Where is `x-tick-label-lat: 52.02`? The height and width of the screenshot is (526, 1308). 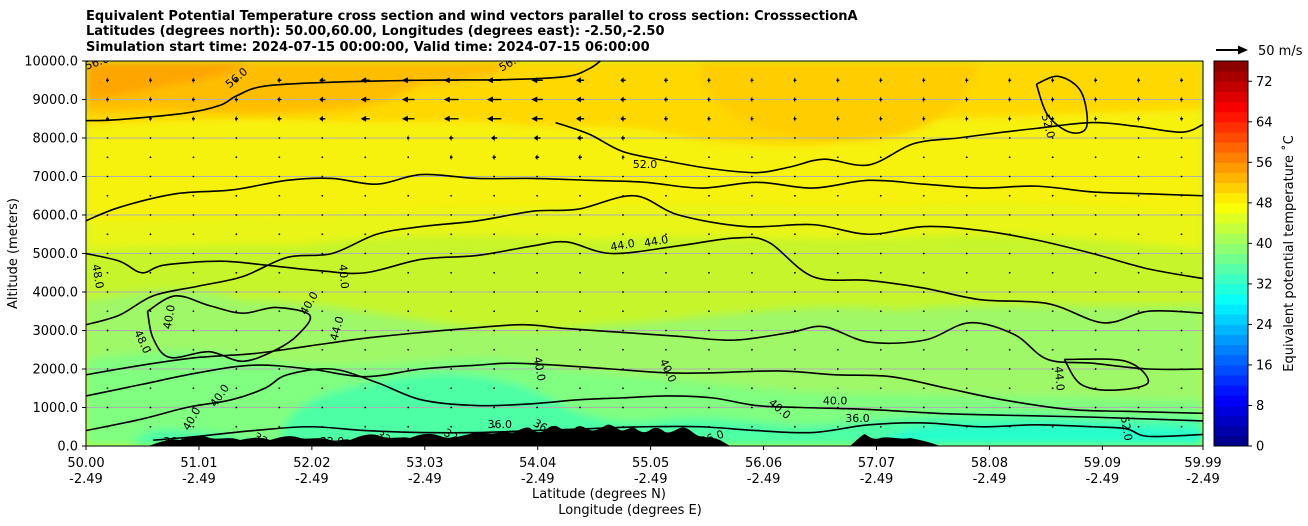
x-tick-label-lat: 52.02 is located at coordinates (311, 463).